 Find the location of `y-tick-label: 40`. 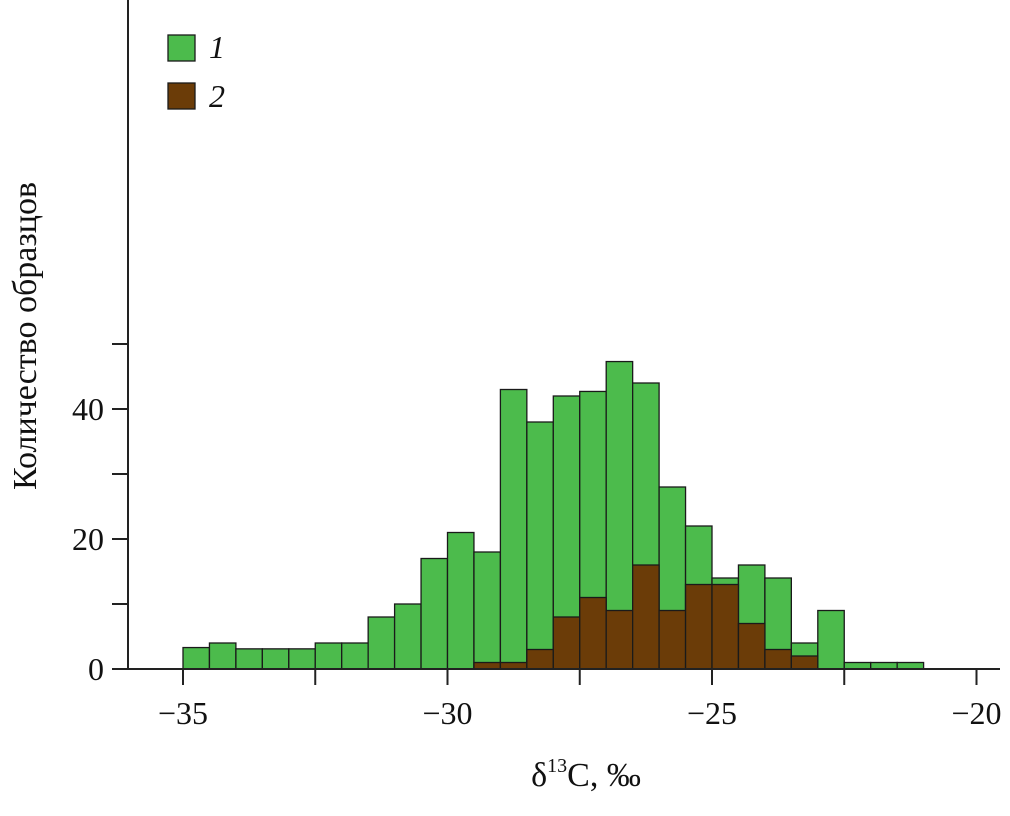

y-tick-label: 40 is located at coordinates (88, 409).